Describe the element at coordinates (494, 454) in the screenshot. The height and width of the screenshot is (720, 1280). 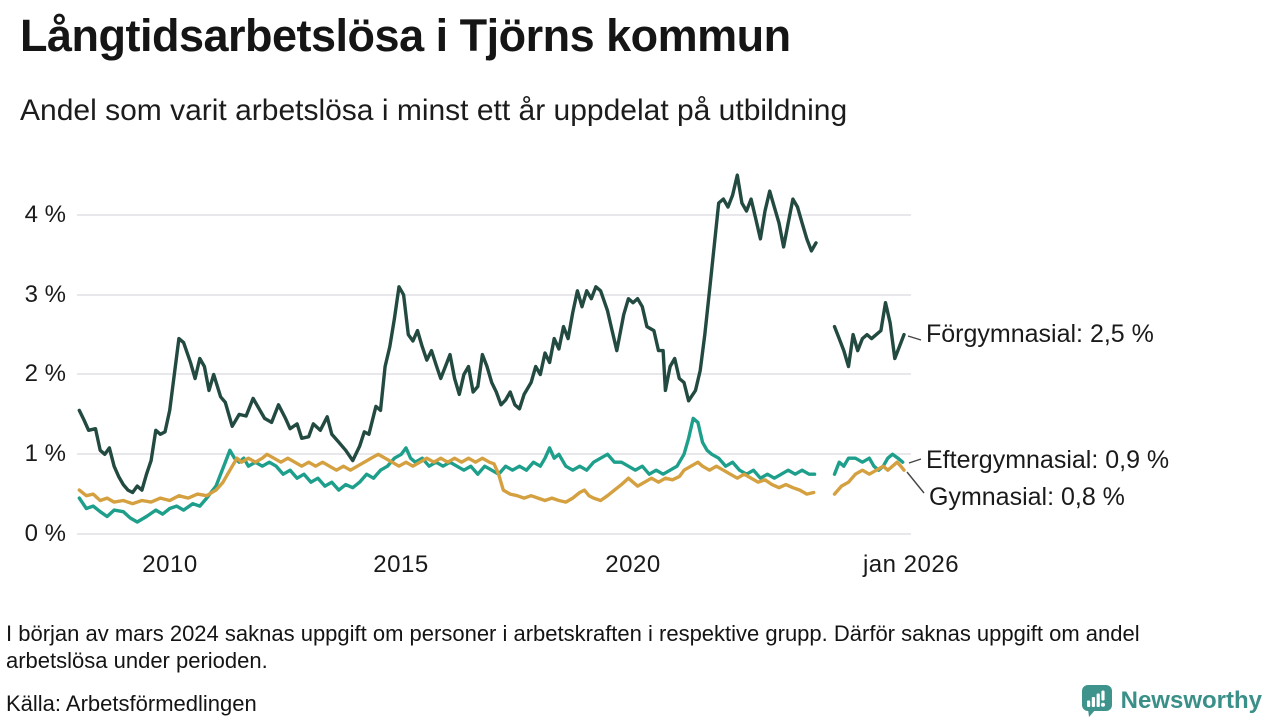
I see `gridline-1pct` at that location.